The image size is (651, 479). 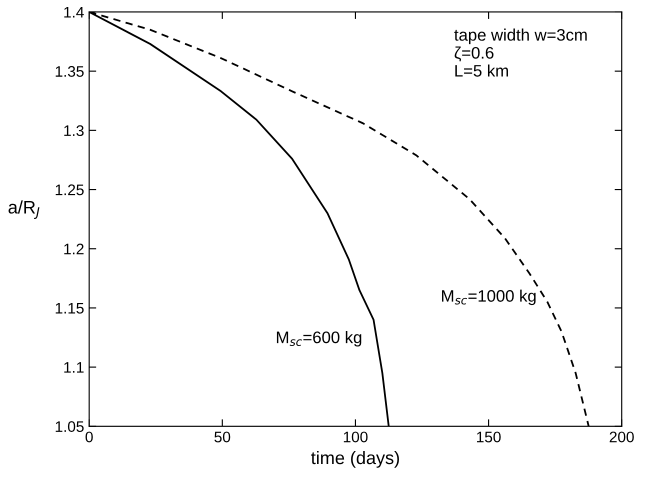 What do you see at coordinates (24, 209) in the screenshot?
I see `y-axis-title: a/R$_{J}$` at bounding box center [24, 209].